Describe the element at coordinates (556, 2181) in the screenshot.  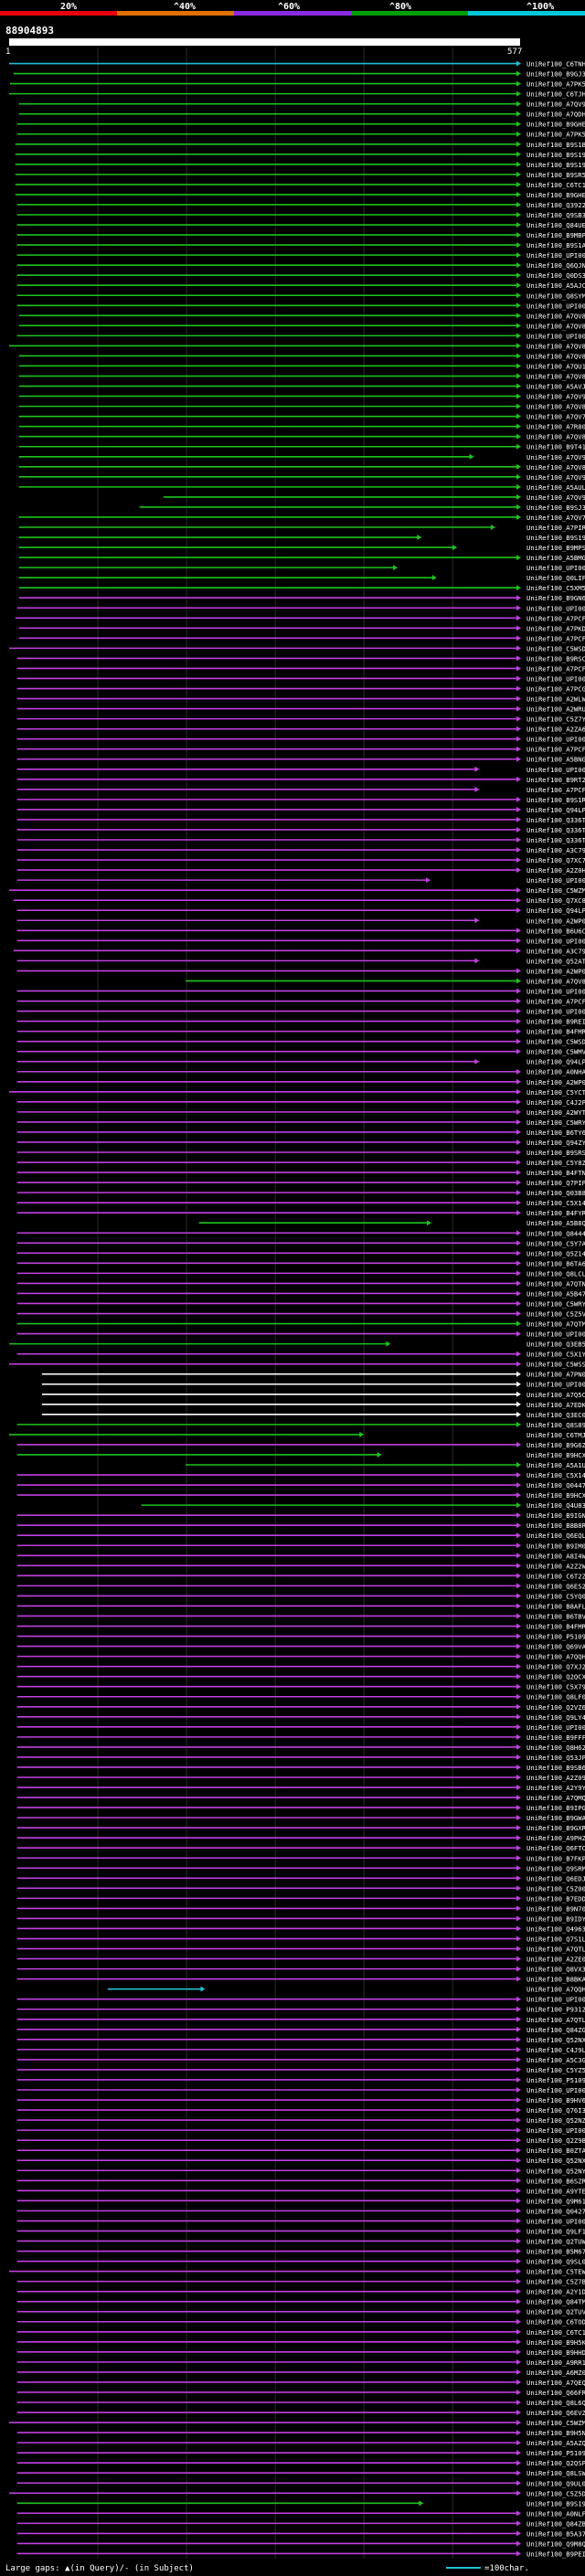
I see `hit-label: UniRef100_B6SZR4` at that location.